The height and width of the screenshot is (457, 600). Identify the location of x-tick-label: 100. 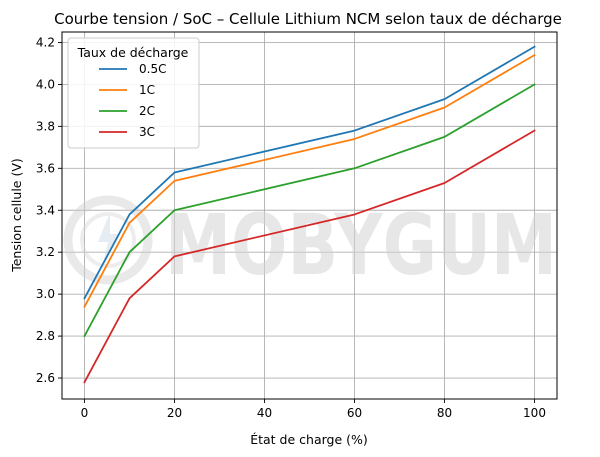
(534, 413).